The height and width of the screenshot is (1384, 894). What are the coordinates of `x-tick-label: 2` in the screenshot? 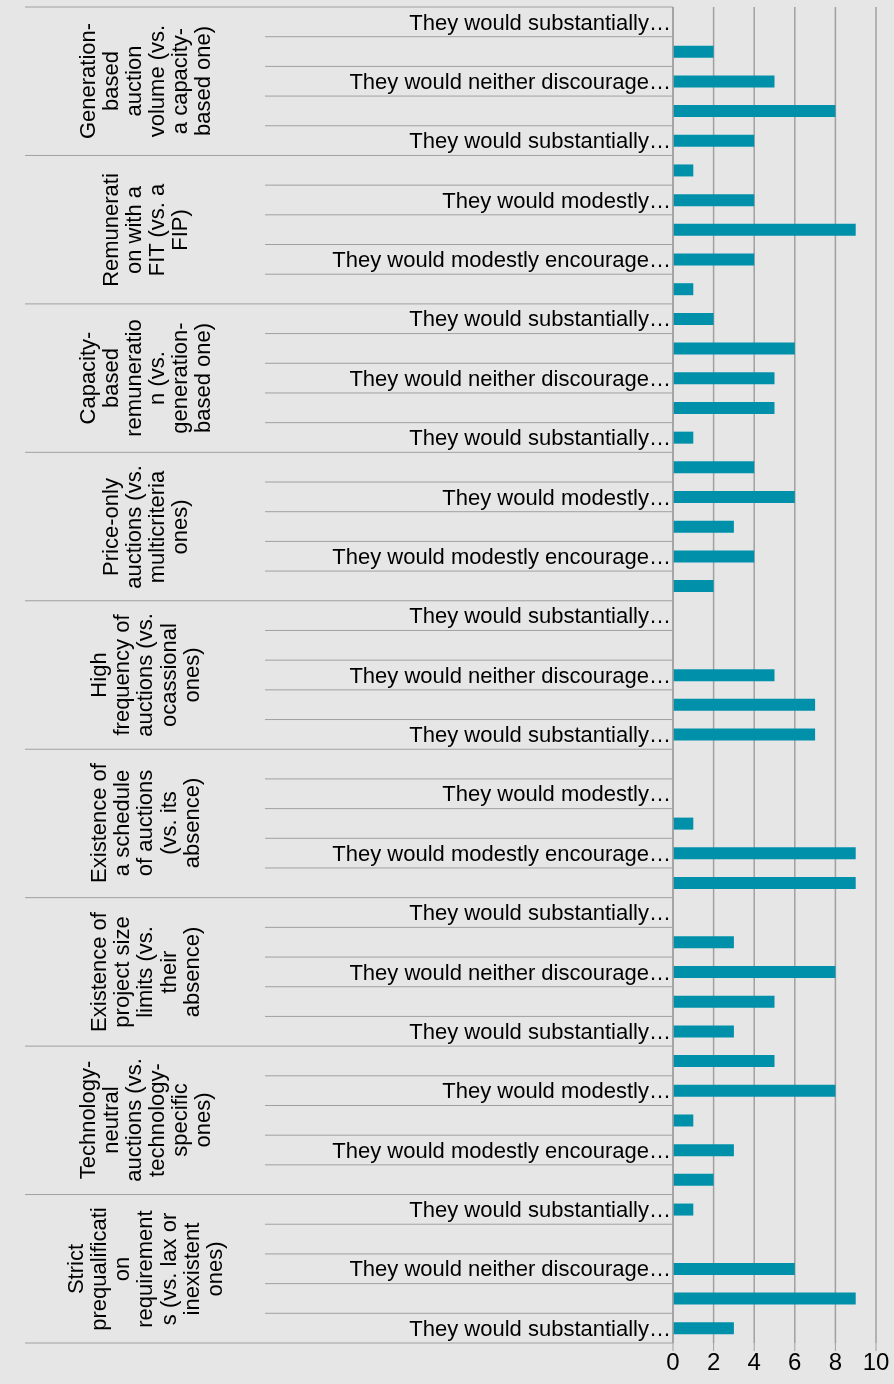 It's located at (713, 1362).